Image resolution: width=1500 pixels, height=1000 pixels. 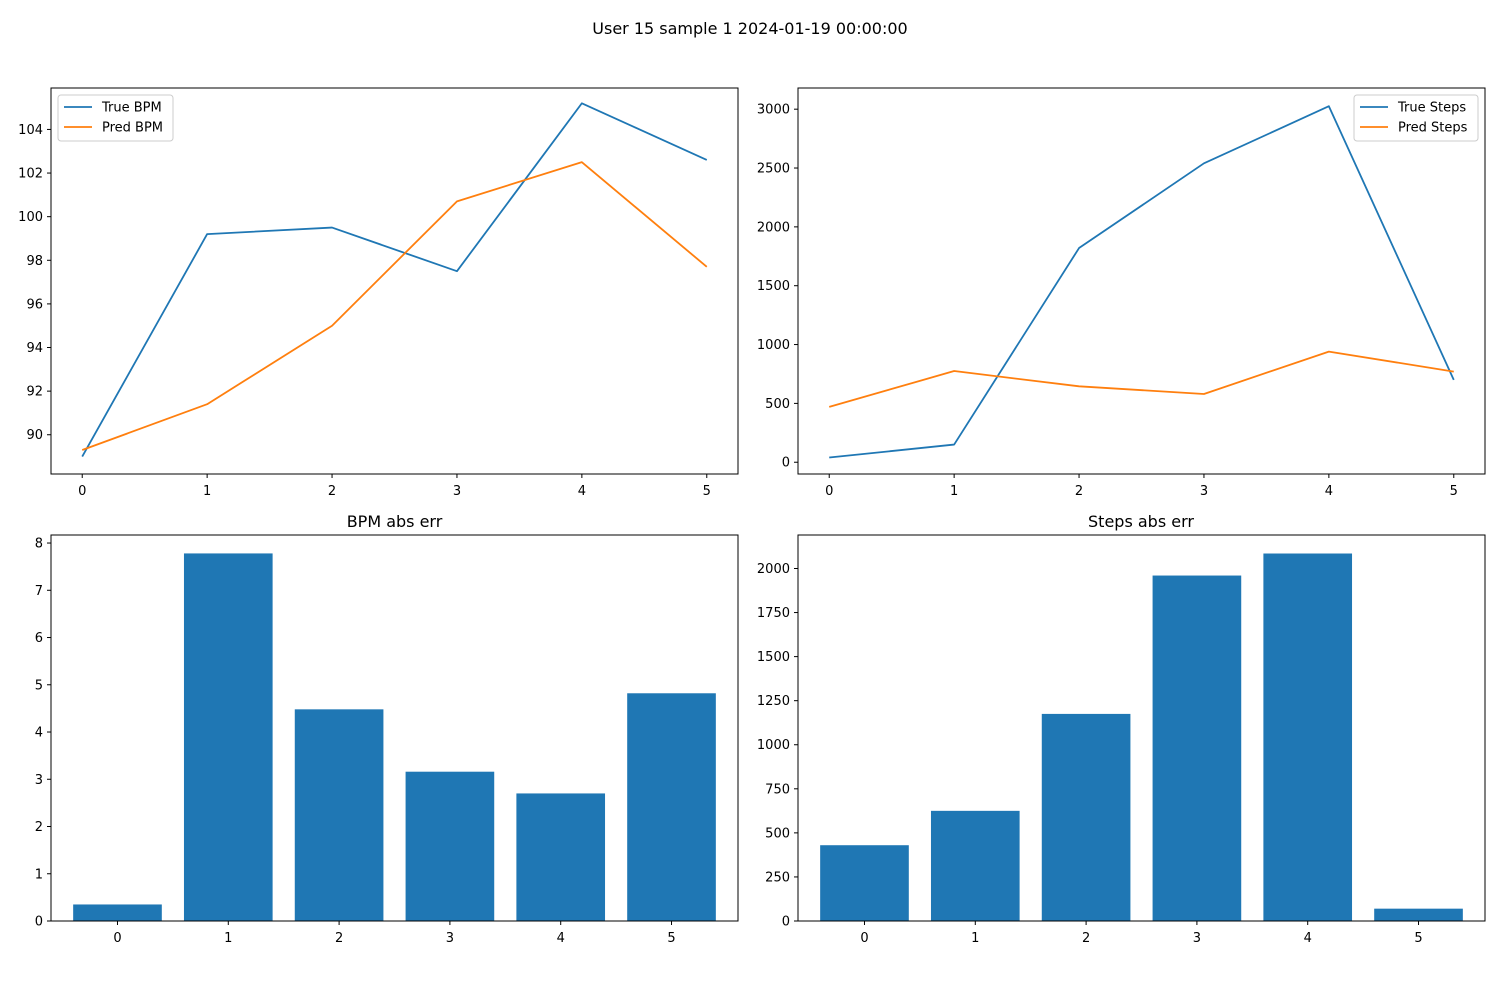 I want to click on true-series-line, so click(x=1142, y=282).